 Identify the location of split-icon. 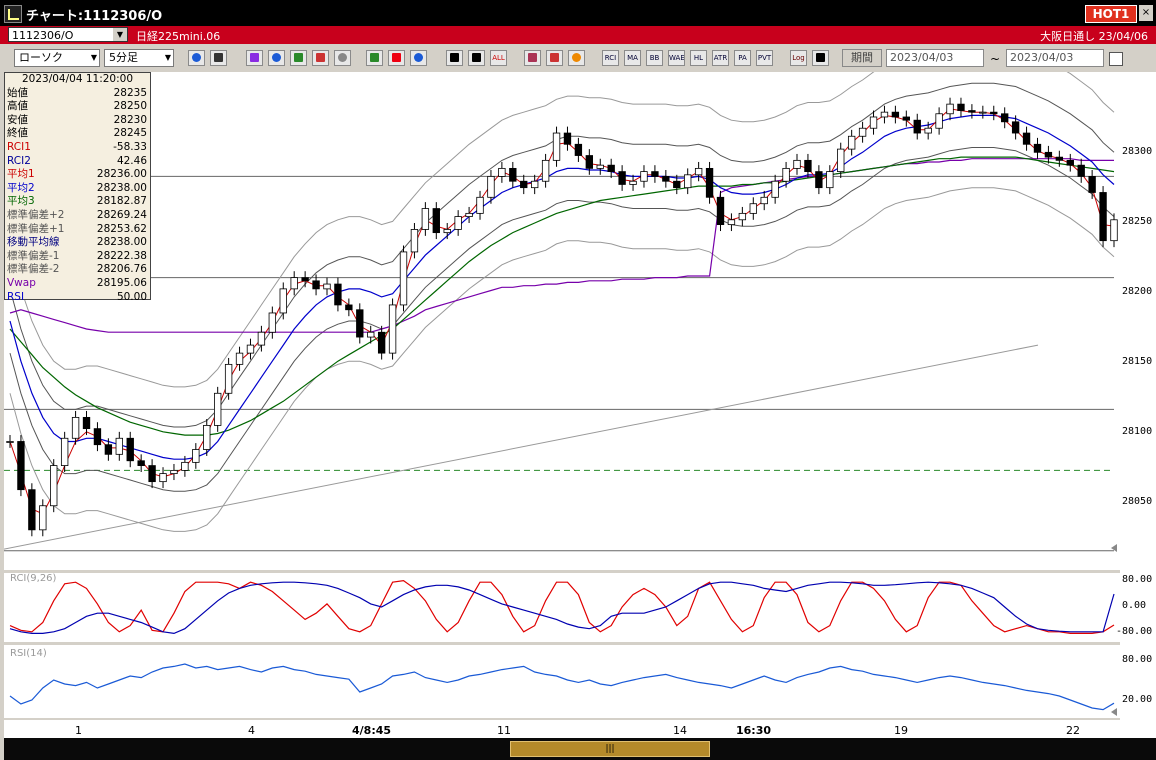
(820, 58).